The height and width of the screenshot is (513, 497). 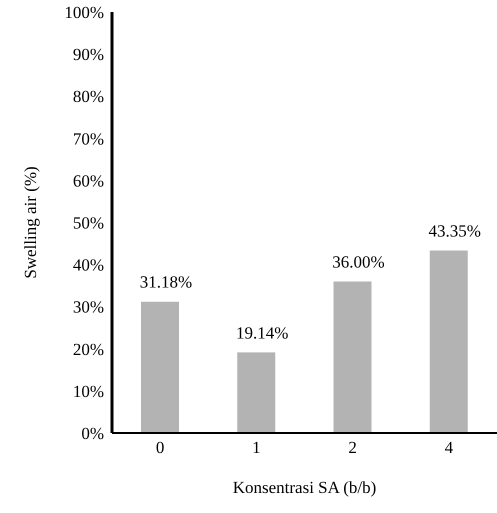 What do you see at coordinates (88, 223) in the screenshot?
I see `y-tick-label: 50%` at bounding box center [88, 223].